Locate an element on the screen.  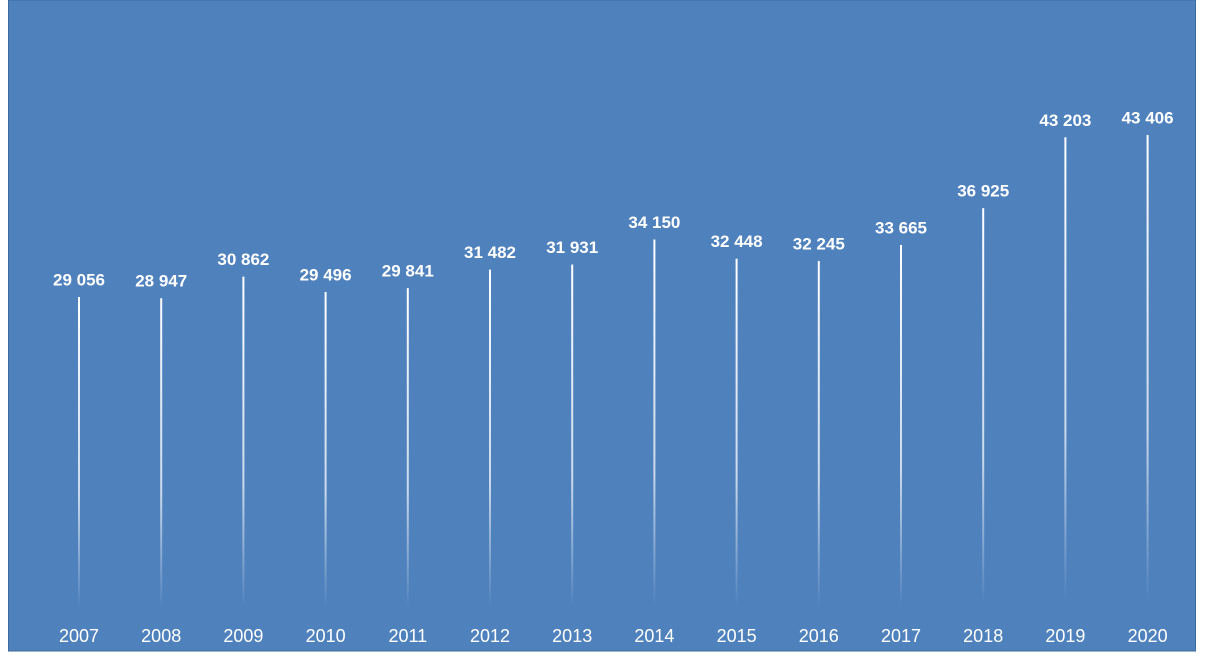
data-label: 36 925 is located at coordinates (983, 191).